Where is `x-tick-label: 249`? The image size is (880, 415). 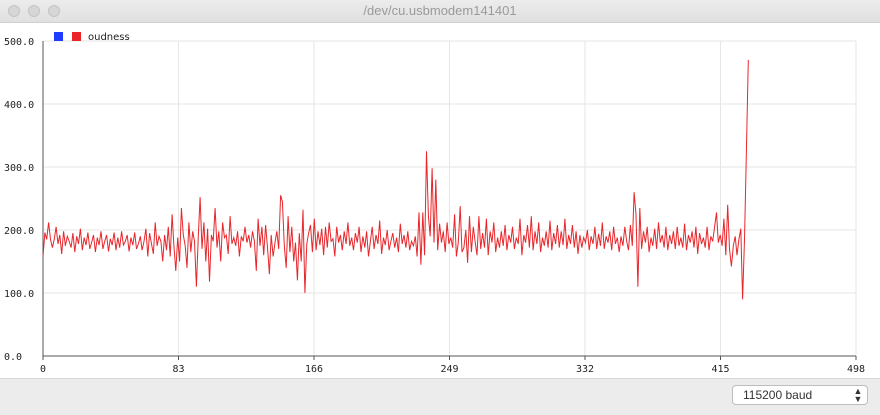
x-tick-label: 249 is located at coordinates (449, 369).